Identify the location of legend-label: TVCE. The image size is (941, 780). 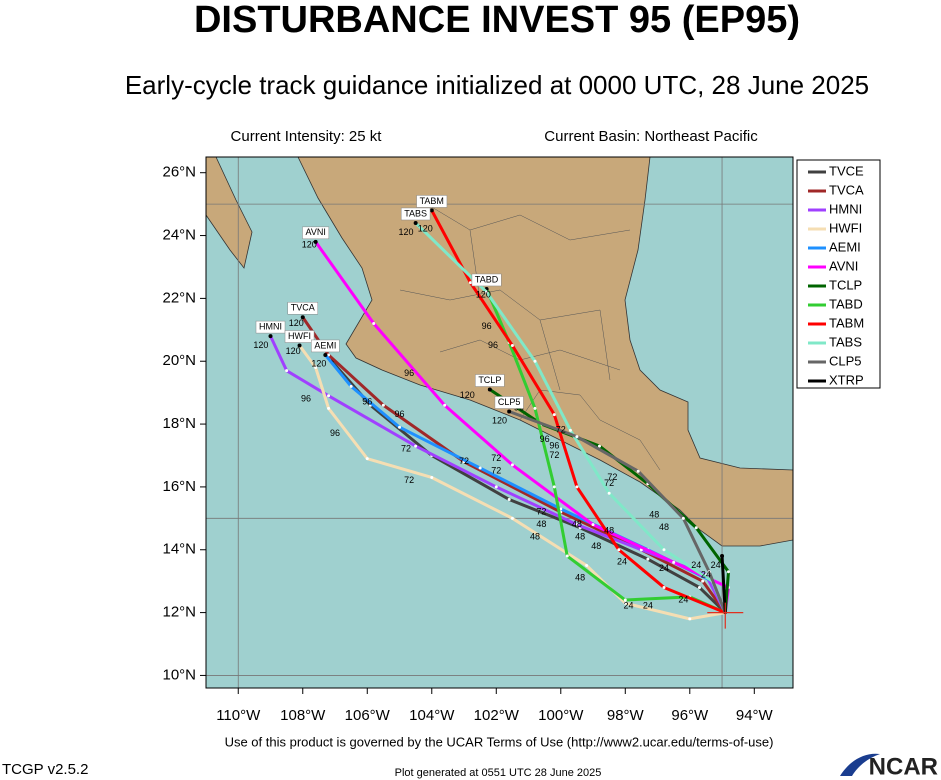
(846, 170).